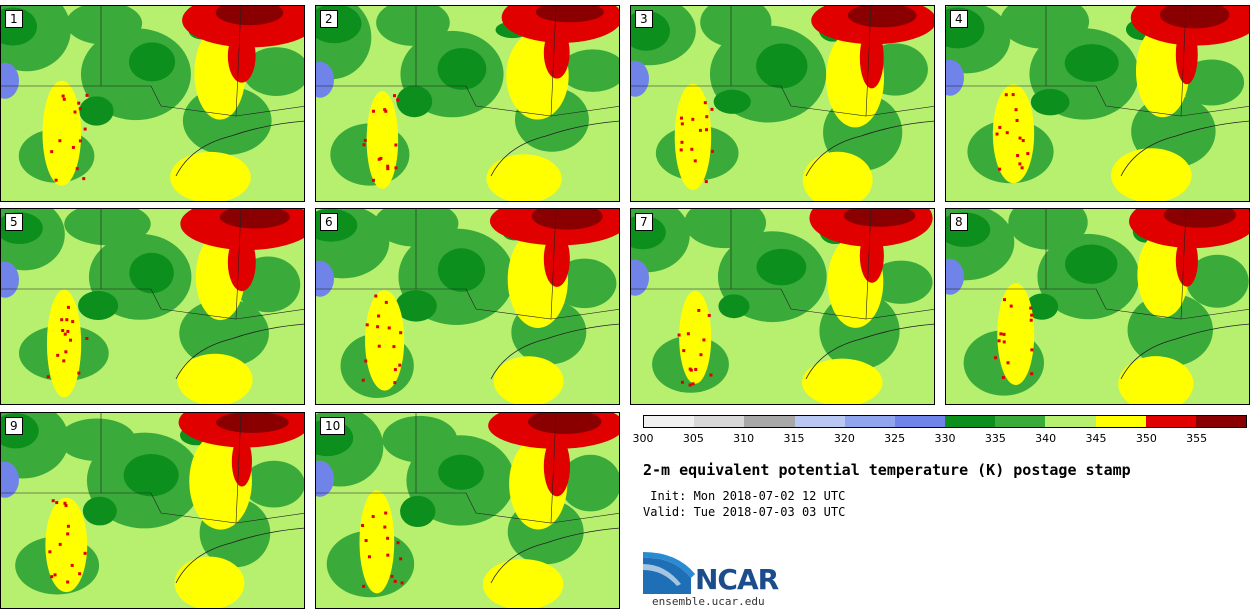 The height and width of the screenshot is (610, 1260). Describe the element at coordinates (1046, 438) in the screenshot. I see `colorbar-tick: 340` at that location.